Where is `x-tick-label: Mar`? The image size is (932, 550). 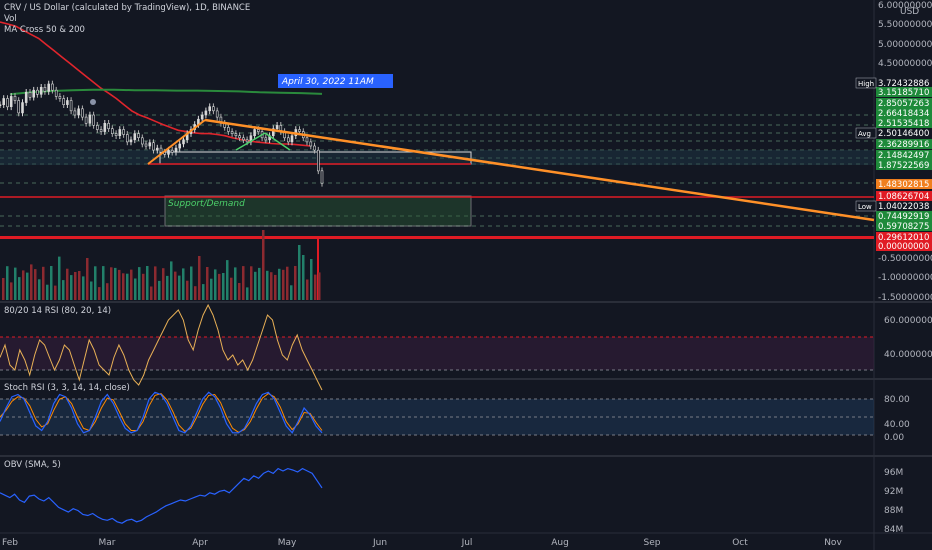 x-tick-label: Mar is located at coordinates (107, 543).